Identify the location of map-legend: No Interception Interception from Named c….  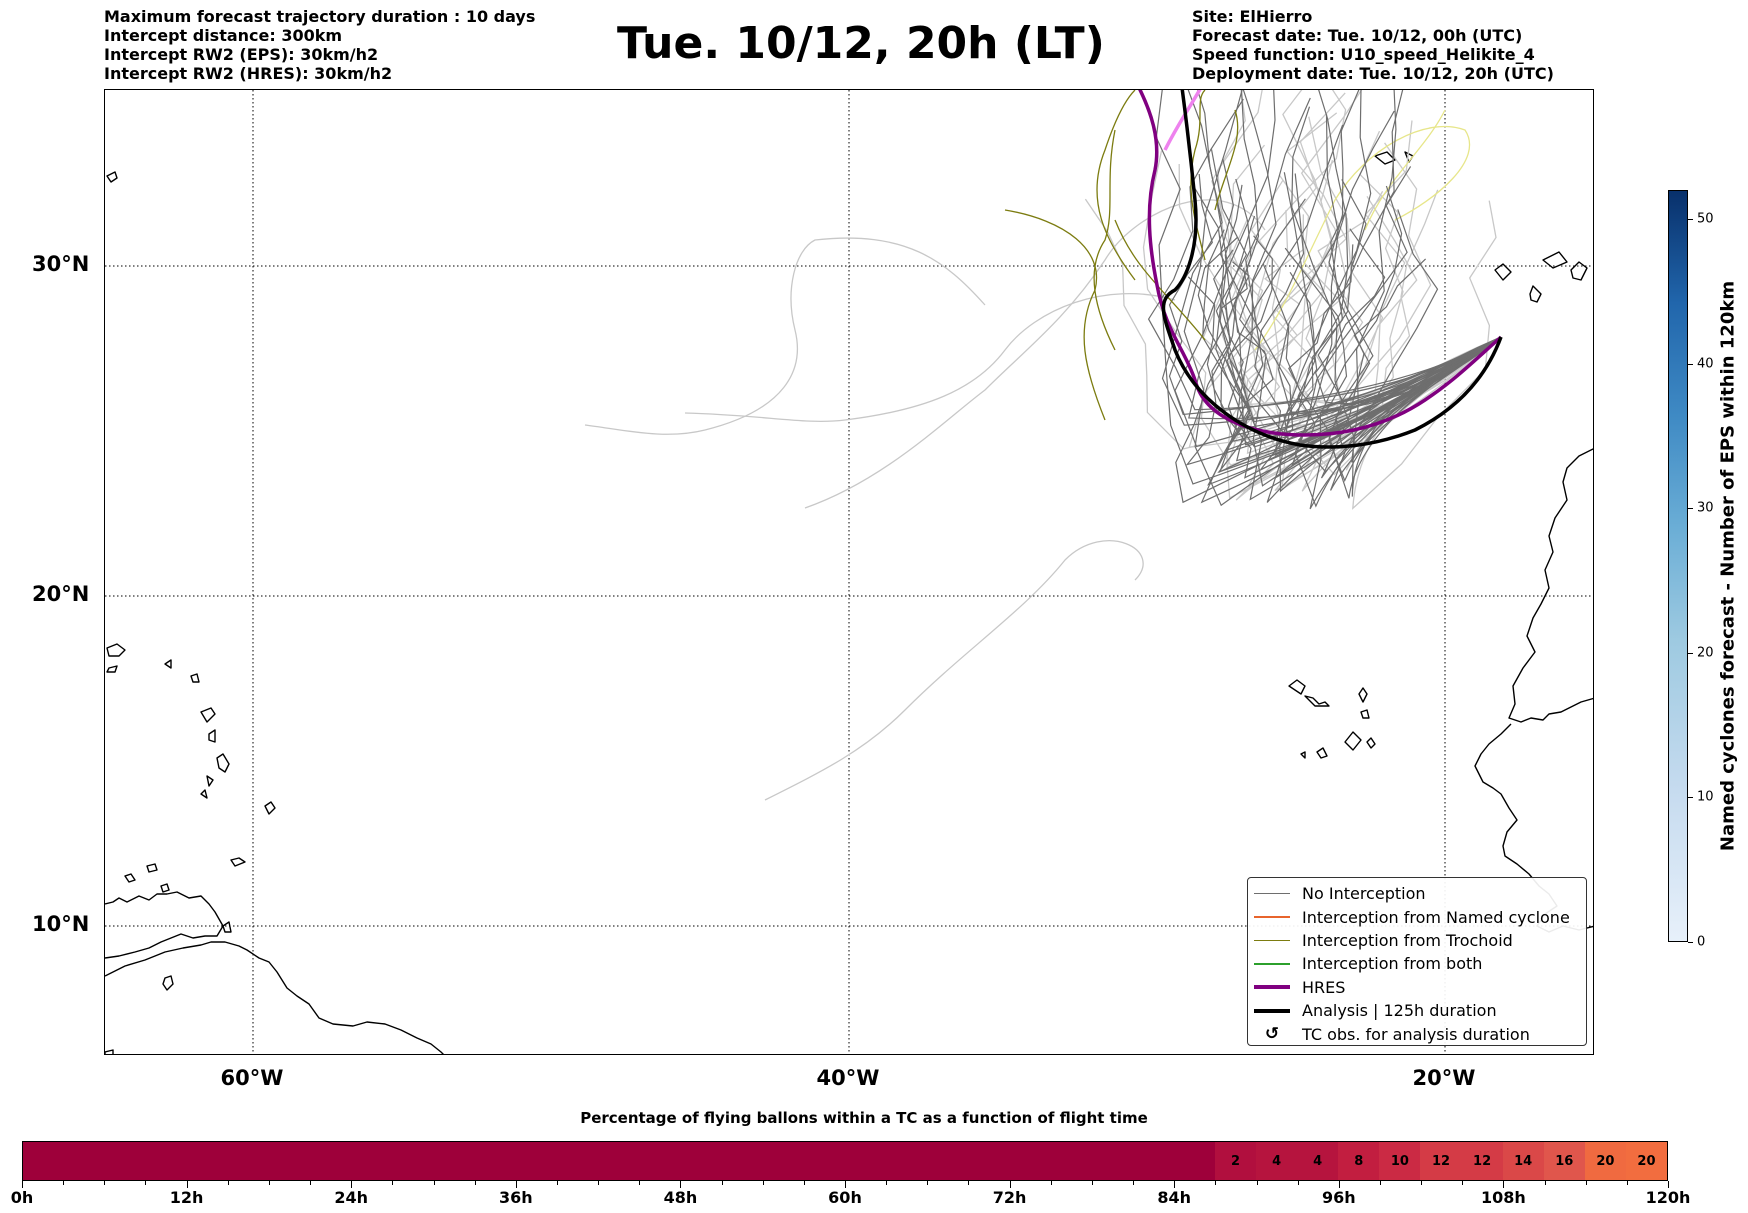
(1417, 961).